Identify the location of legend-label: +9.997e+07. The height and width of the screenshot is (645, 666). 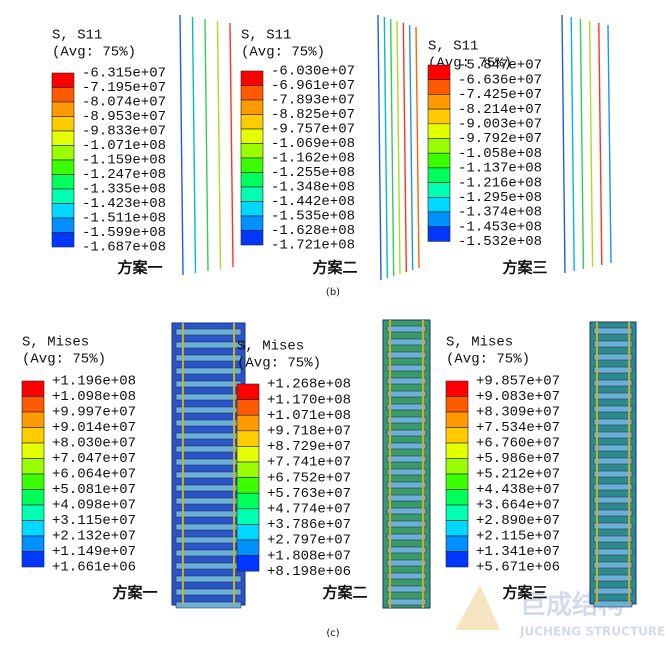
(94, 413).